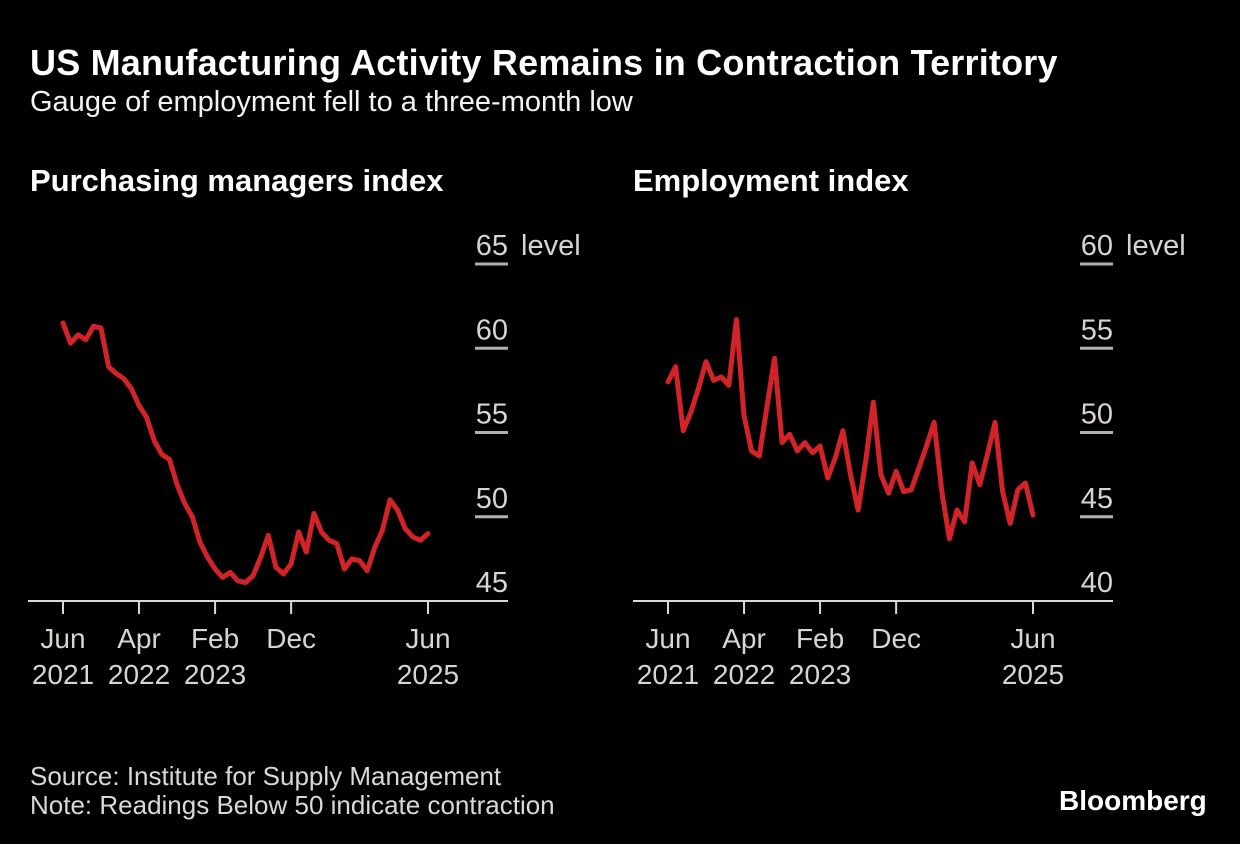 Image resolution: width=1240 pixels, height=844 pixels. Describe the element at coordinates (771, 180) in the screenshot. I see `employment-chart-title: Employment index` at that location.